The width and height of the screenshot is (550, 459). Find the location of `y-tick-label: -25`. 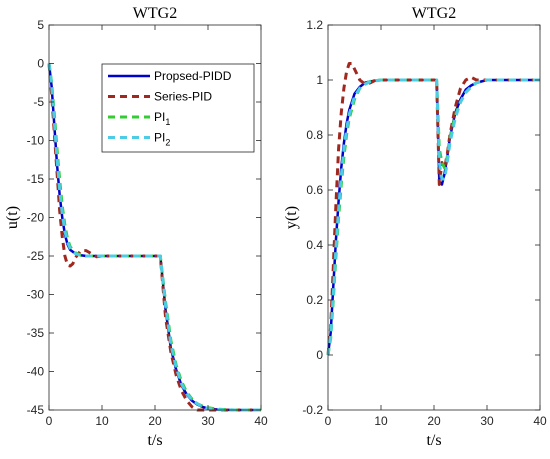

y-tick-label: -25 is located at coordinates (36, 256).